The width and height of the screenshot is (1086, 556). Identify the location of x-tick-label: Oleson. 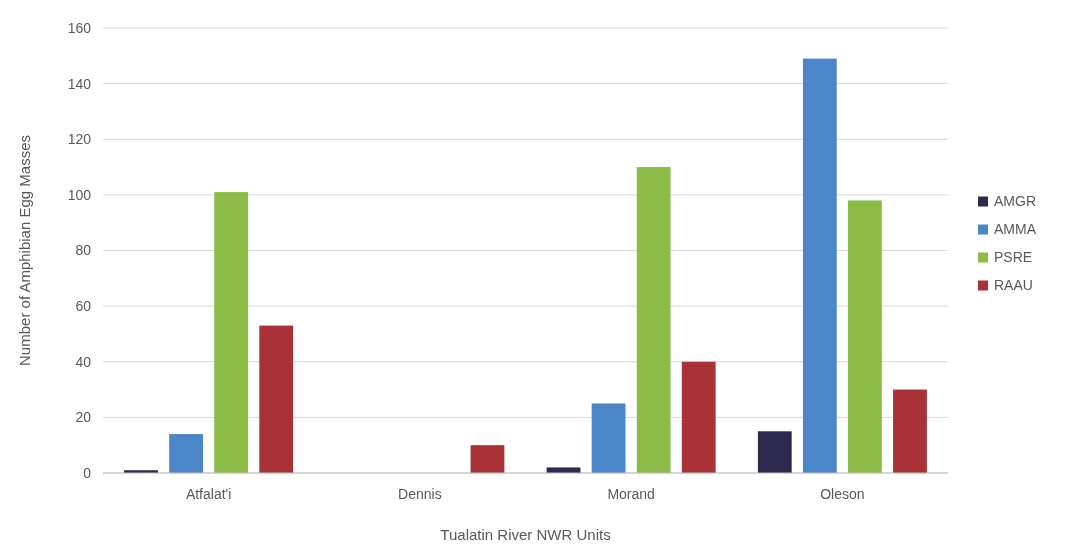
(842, 494).